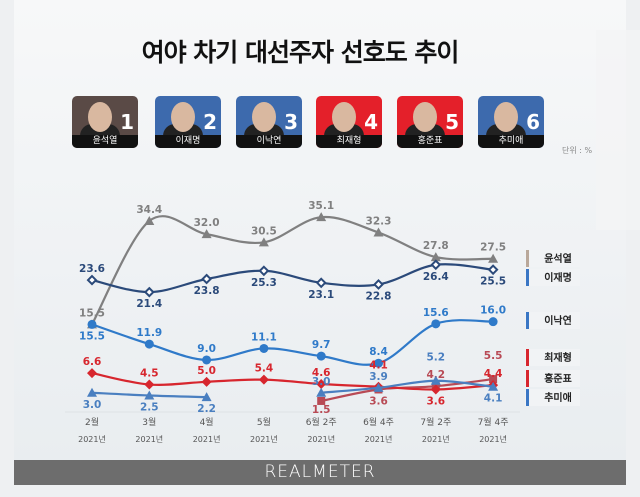 Image resolution: width=640 pixels, height=497 pixels. What do you see at coordinates (378, 352) in the screenshot?
I see `data-label: 8.4` at bounding box center [378, 352].